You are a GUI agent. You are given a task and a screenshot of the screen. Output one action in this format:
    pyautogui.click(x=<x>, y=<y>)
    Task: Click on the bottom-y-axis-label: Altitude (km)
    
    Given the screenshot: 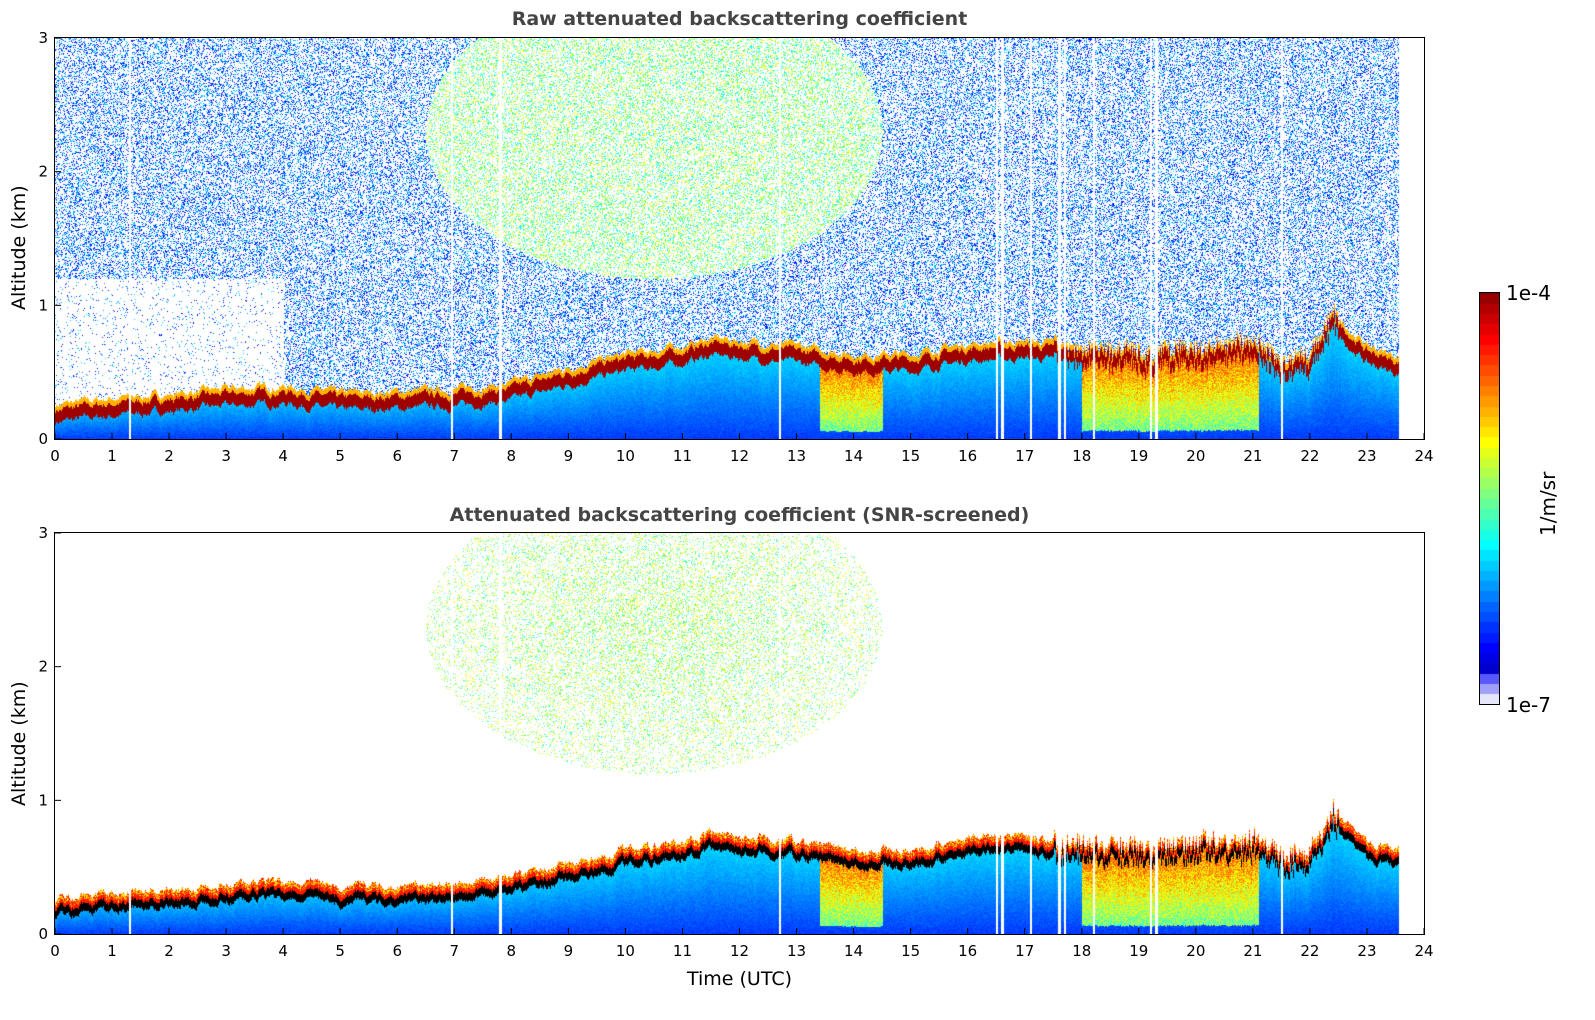 What is the action you would take?
    pyautogui.click(x=19, y=743)
    